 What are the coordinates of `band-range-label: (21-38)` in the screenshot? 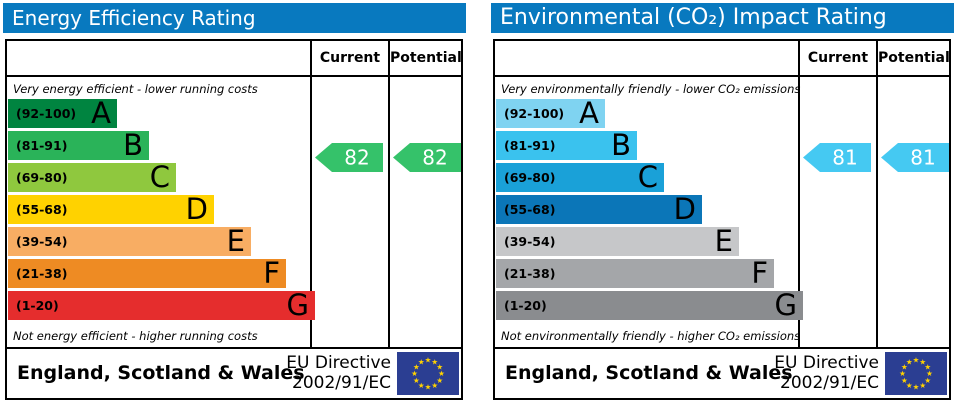 It's located at (530, 273).